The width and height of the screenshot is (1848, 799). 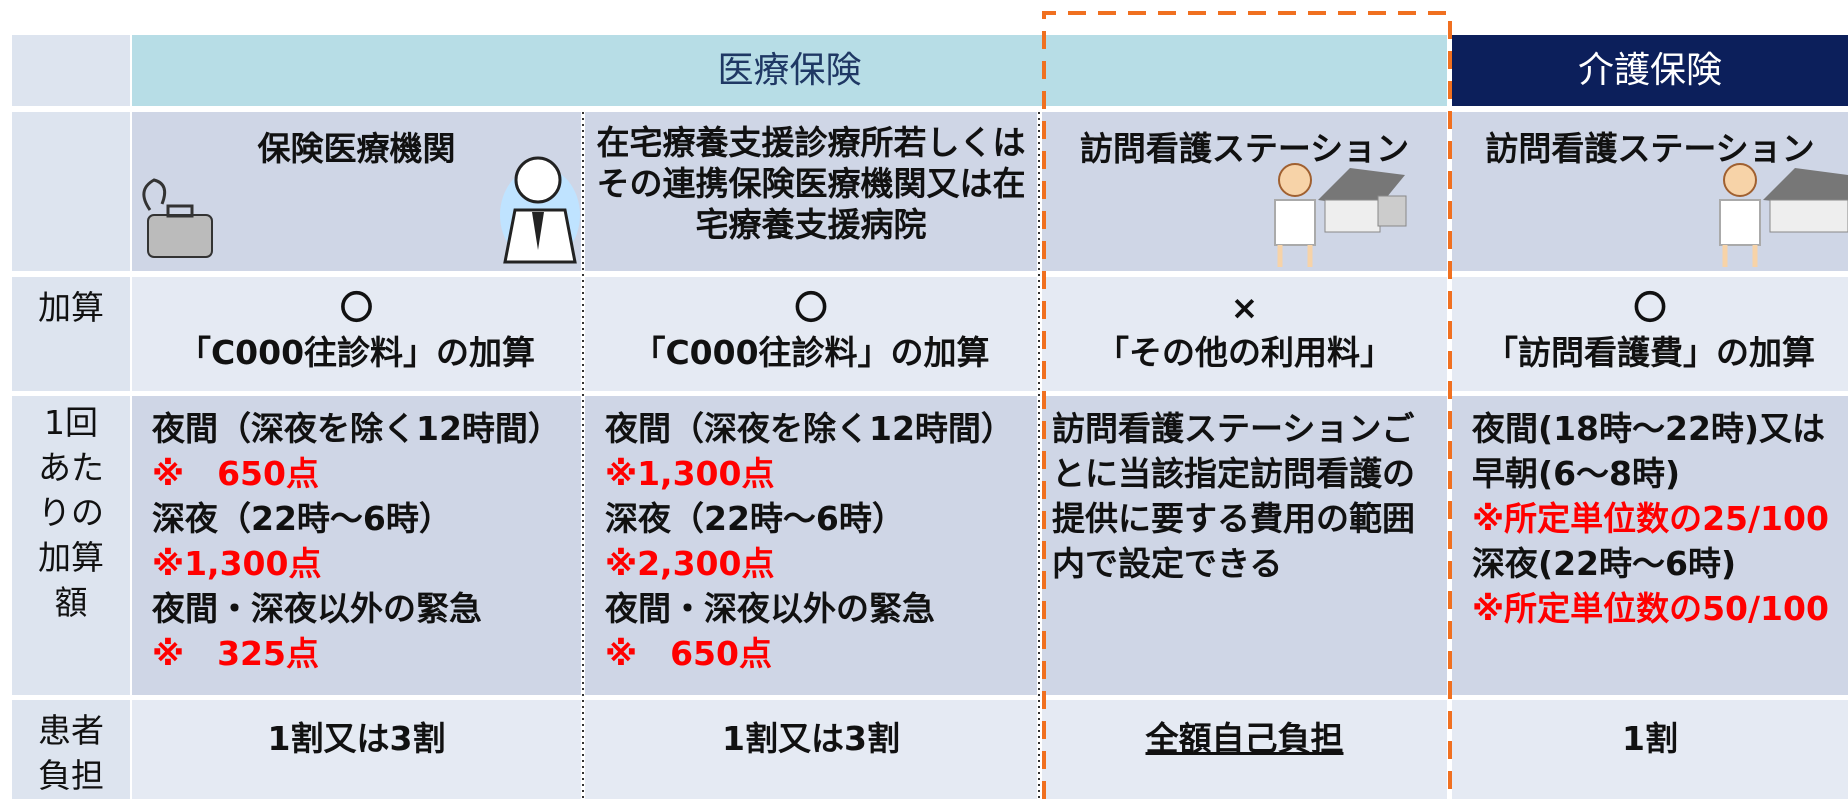 I want to click on label-cell, so click(x=71, y=191).